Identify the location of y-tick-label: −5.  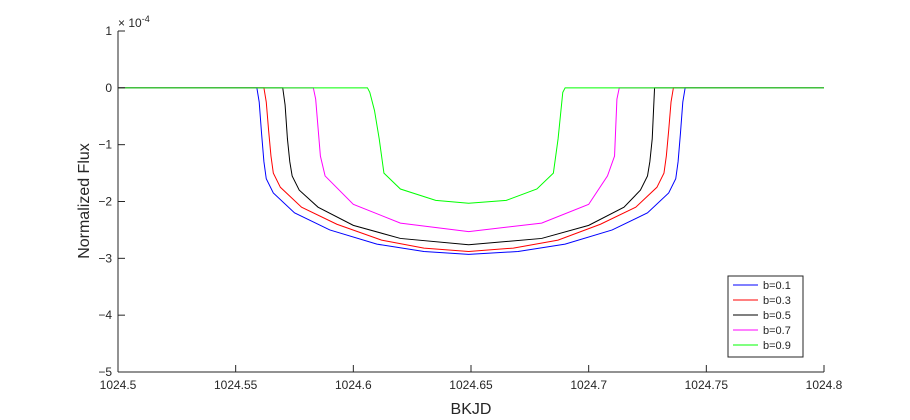
(105, 372).